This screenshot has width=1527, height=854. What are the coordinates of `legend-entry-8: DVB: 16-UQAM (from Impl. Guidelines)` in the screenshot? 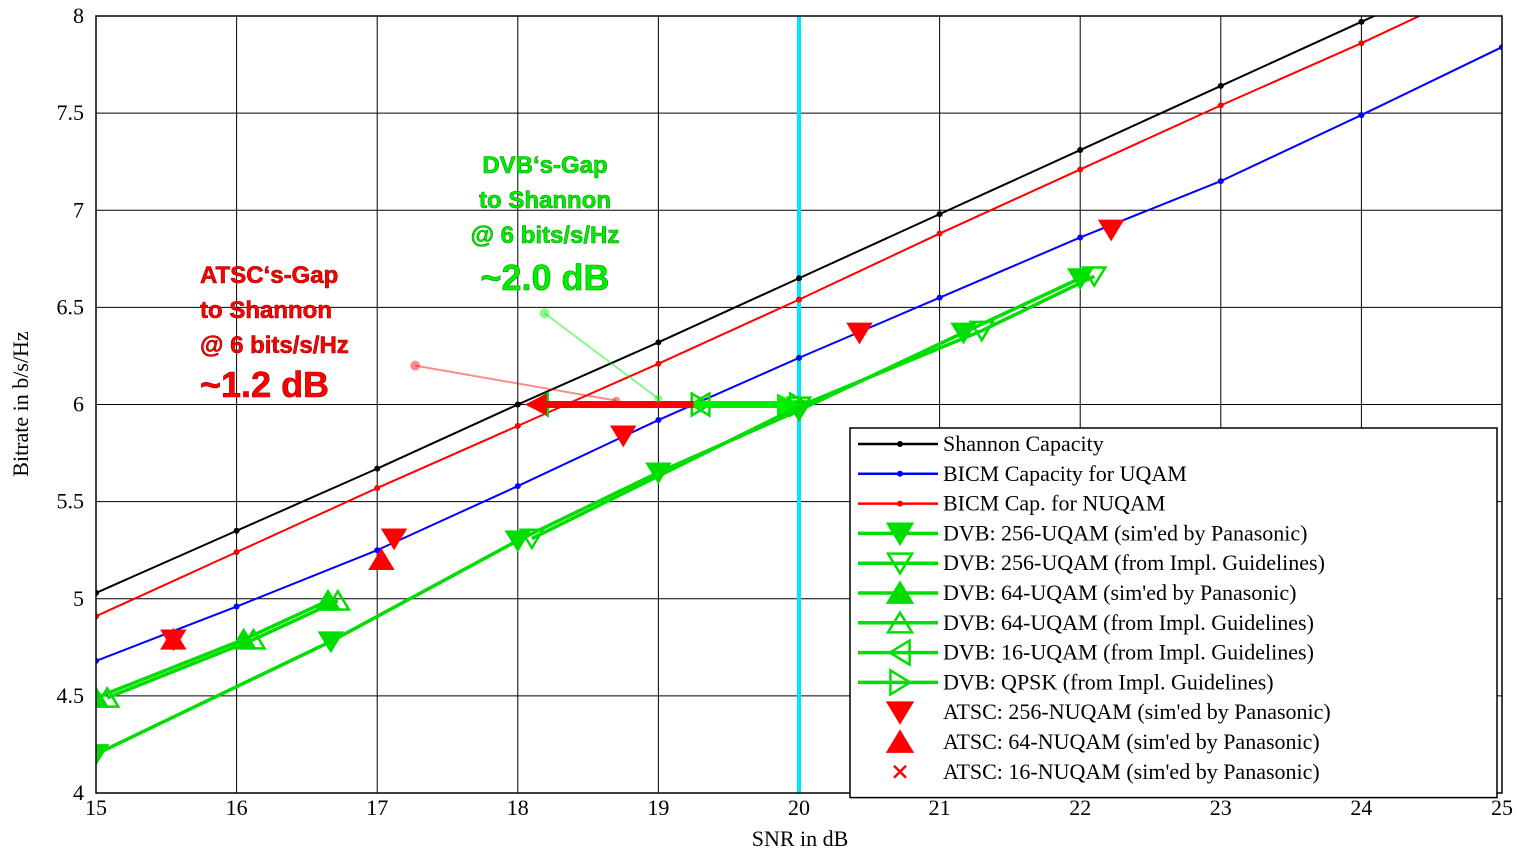 It's located at (1086, 652).